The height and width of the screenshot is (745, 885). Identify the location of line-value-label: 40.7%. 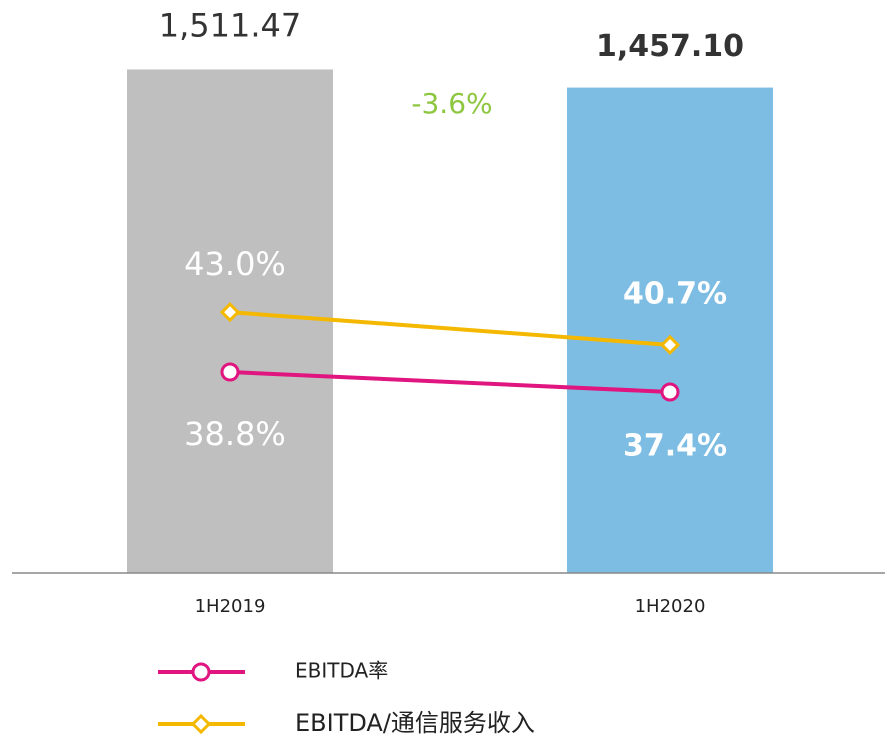
(675, 293).